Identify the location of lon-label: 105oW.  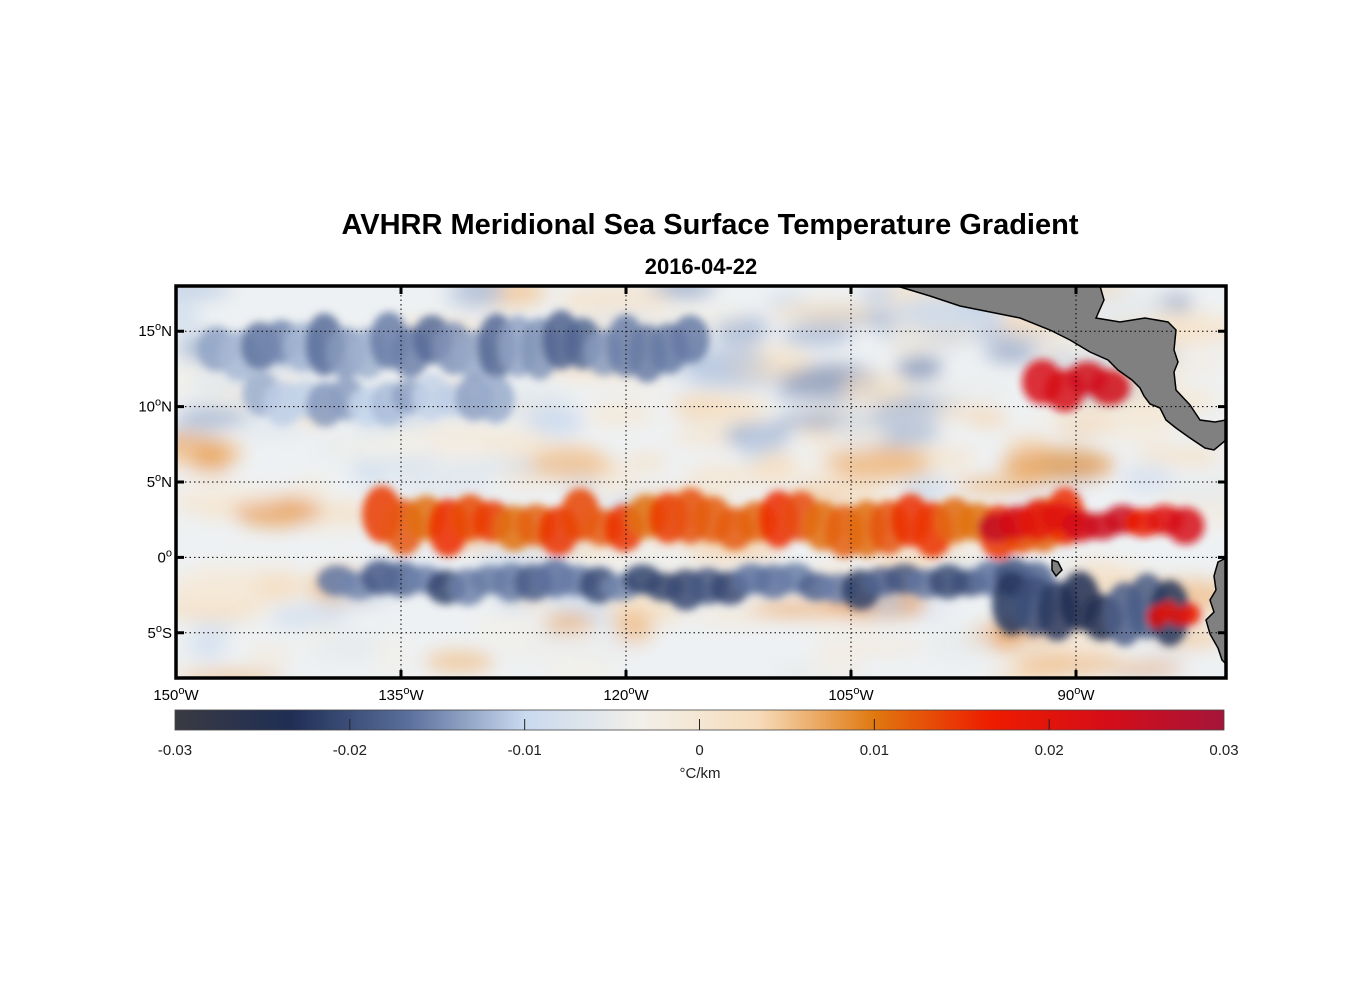
(851, 694).